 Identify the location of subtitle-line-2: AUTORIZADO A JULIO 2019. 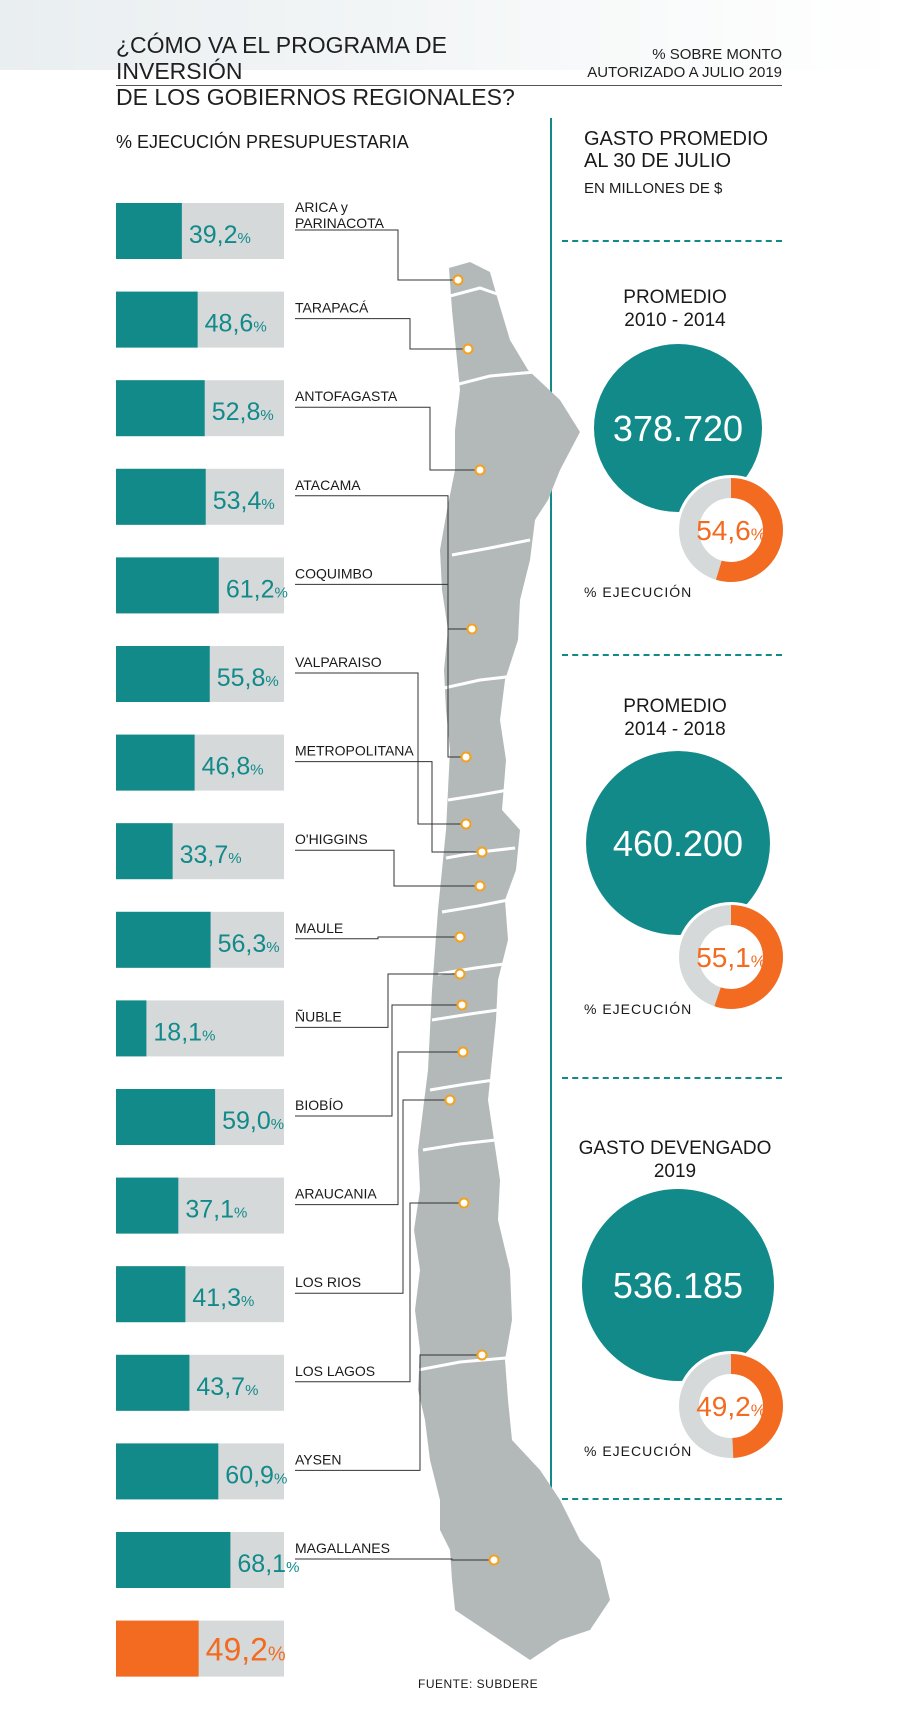
(684, 72).